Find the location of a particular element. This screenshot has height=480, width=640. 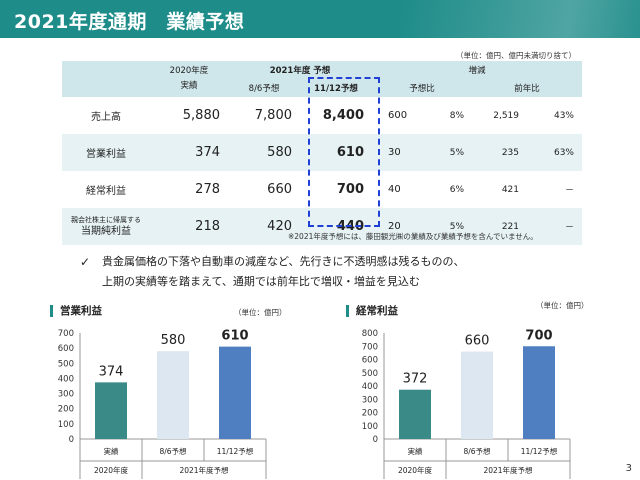

table-row-sales: 売上高 5,880 7,800 8,400 600 8% 2,519 43% is located at coordinates (322, 115).